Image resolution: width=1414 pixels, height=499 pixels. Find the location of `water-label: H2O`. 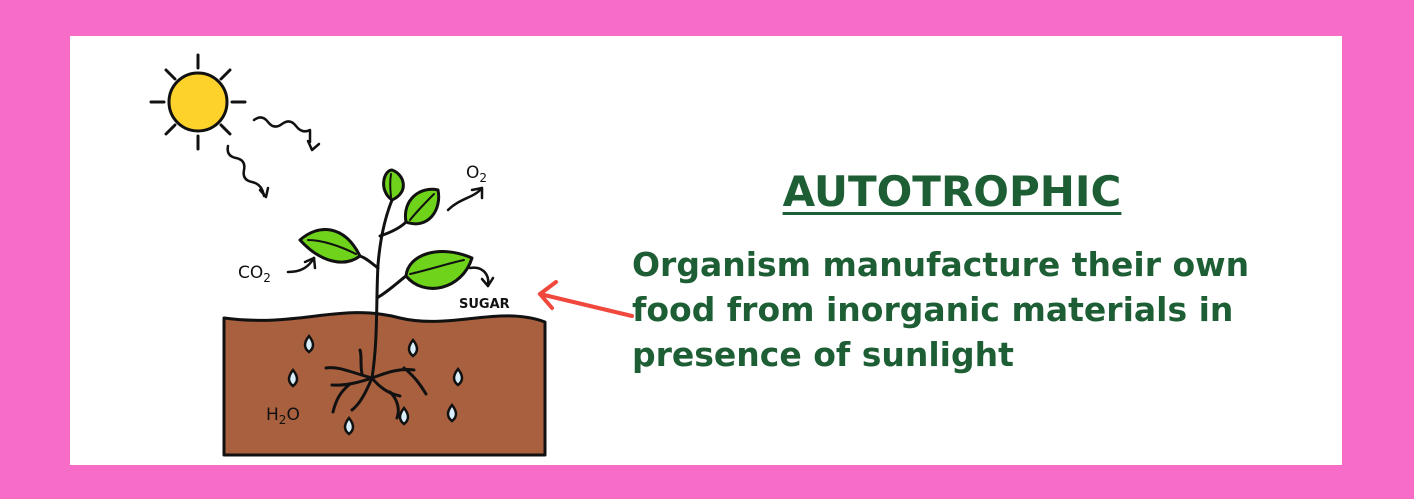

water-label: H2O is located at coordinates (283, 416).